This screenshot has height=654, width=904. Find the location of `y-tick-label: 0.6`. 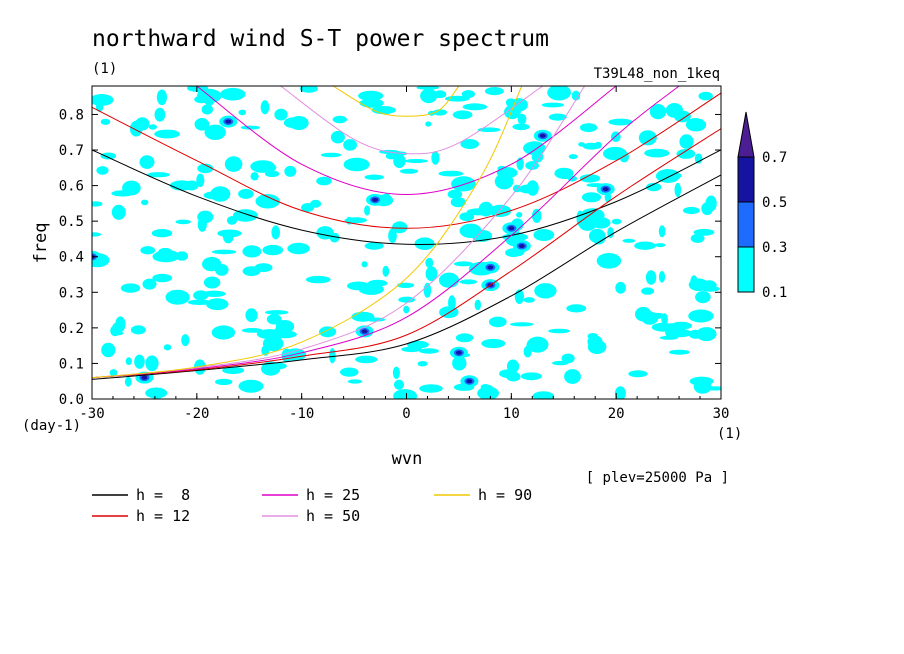

y-tick-label: 0.6 is located at coordinates (71, 187).